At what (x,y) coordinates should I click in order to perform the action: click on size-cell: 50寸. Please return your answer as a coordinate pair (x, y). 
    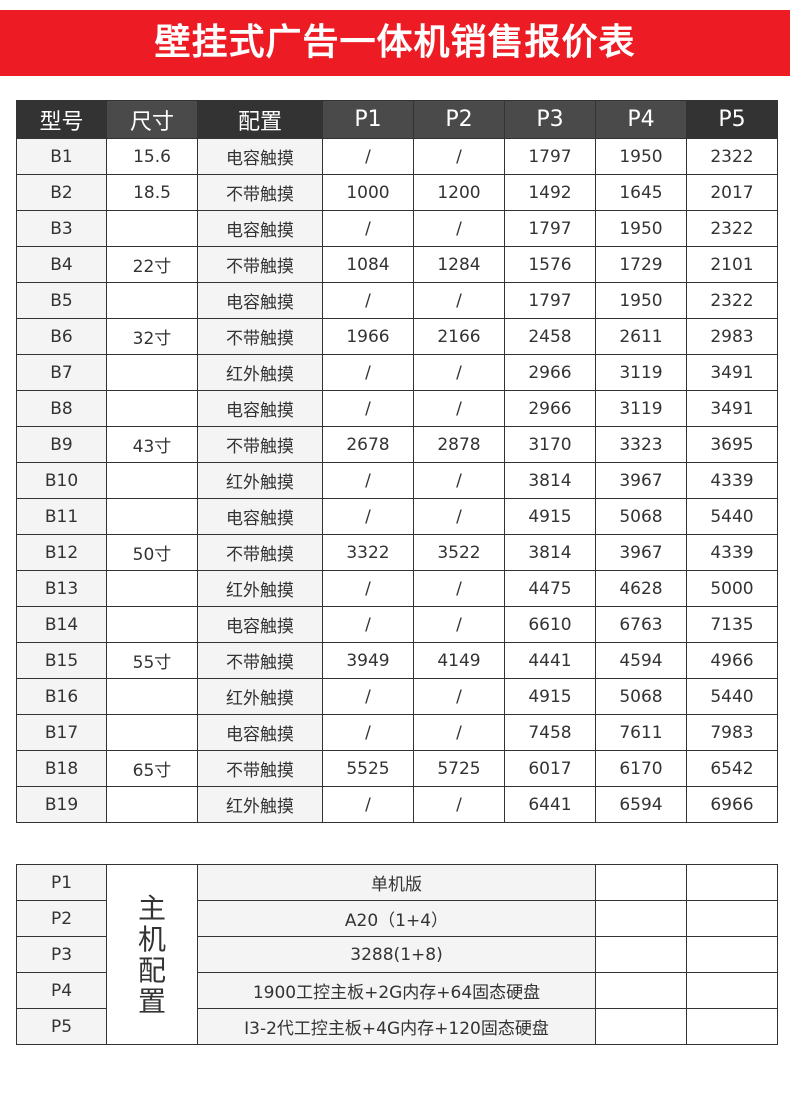
    Looking at the image, I should click on (152, 552).